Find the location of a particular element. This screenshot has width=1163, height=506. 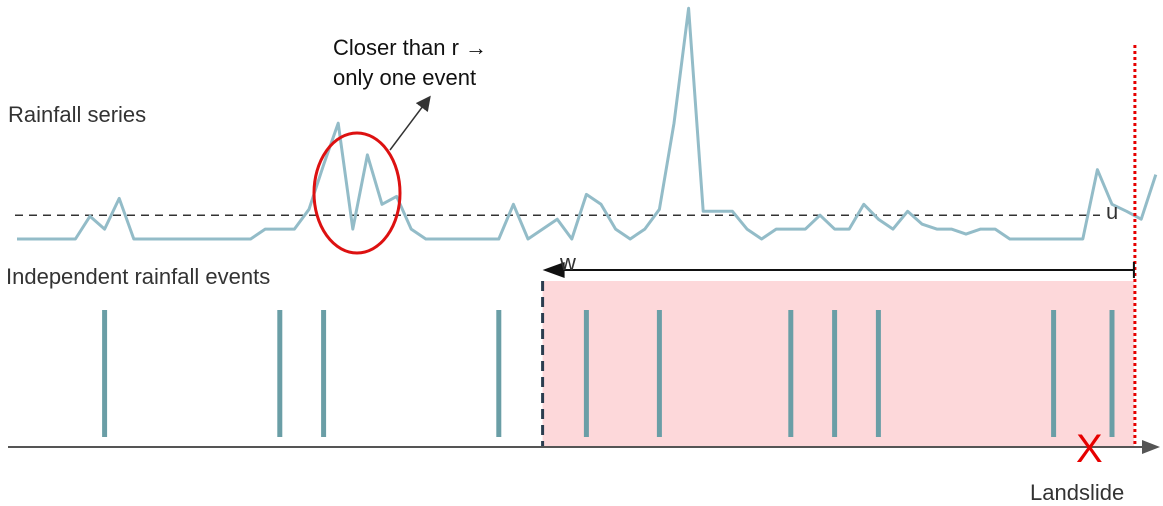

window-arrow-head is located at coordinates (553, 270).